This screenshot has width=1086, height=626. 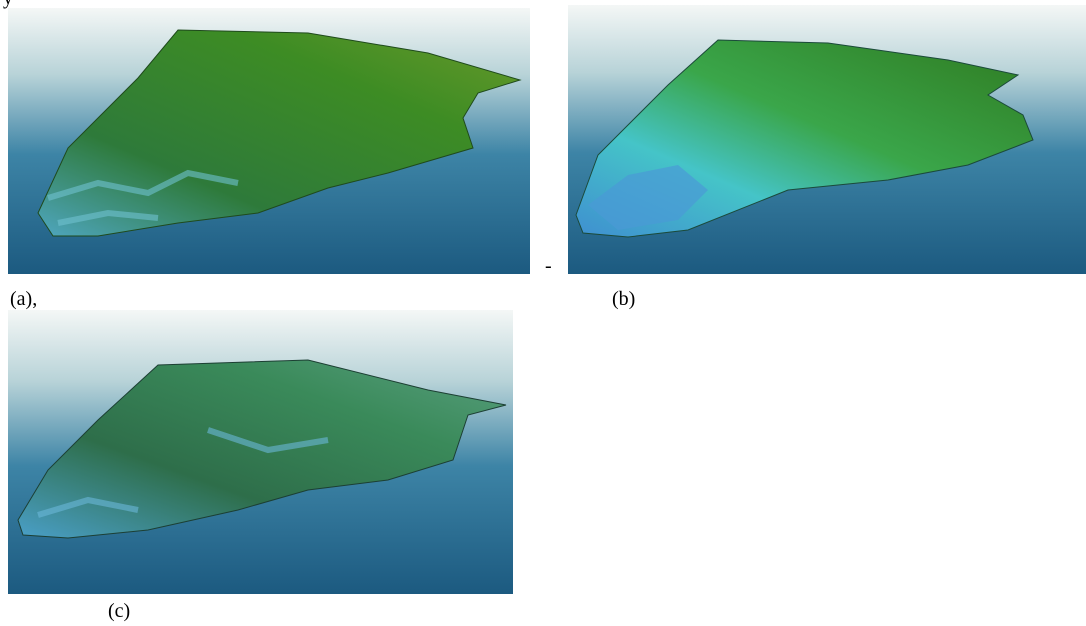 What do you see at coordinates (24, 299) in the screenshot?
I see `panel-label: (a),` at bounding box center [24, 299].